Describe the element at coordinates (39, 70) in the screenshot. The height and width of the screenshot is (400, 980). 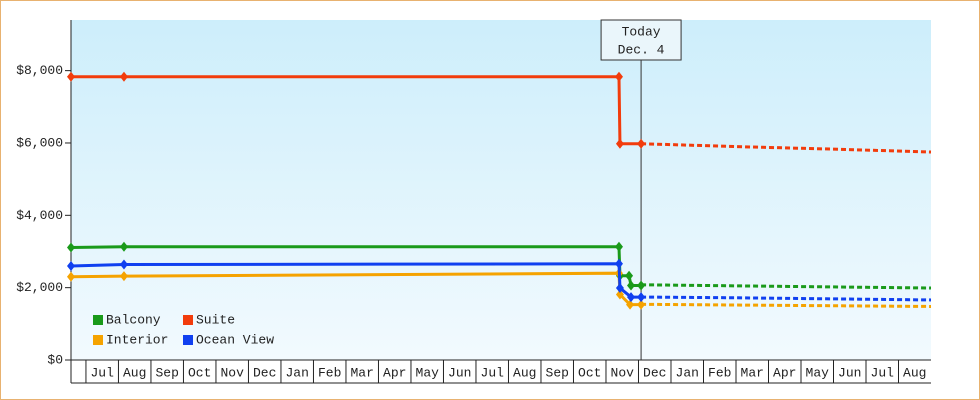
I see `y-tick-label: $8,000` at that location.